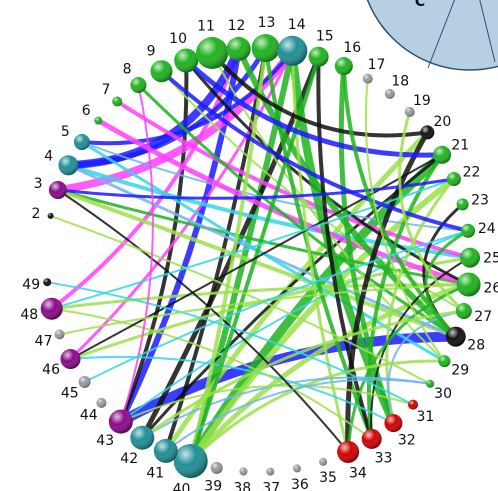  I want to click on node-label-32: 32, so click(407, 440).